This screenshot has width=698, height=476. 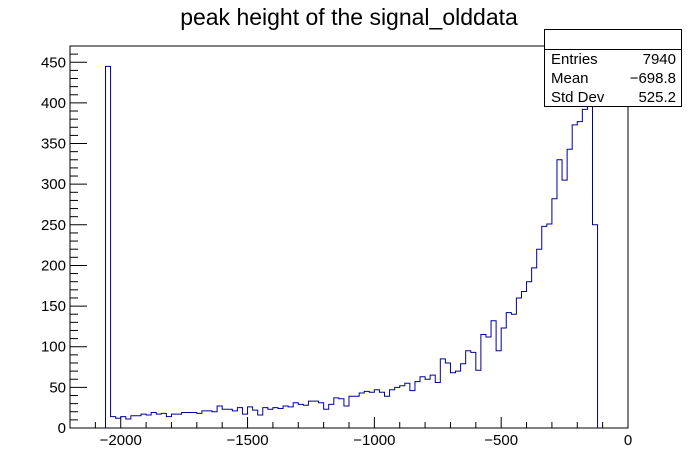 What do you see at coordinates (64, 241) in the screenshot?
I see `y-axis: 0 50 100 150 200 250 300 350 400 450` at bounding box center [64, 241].